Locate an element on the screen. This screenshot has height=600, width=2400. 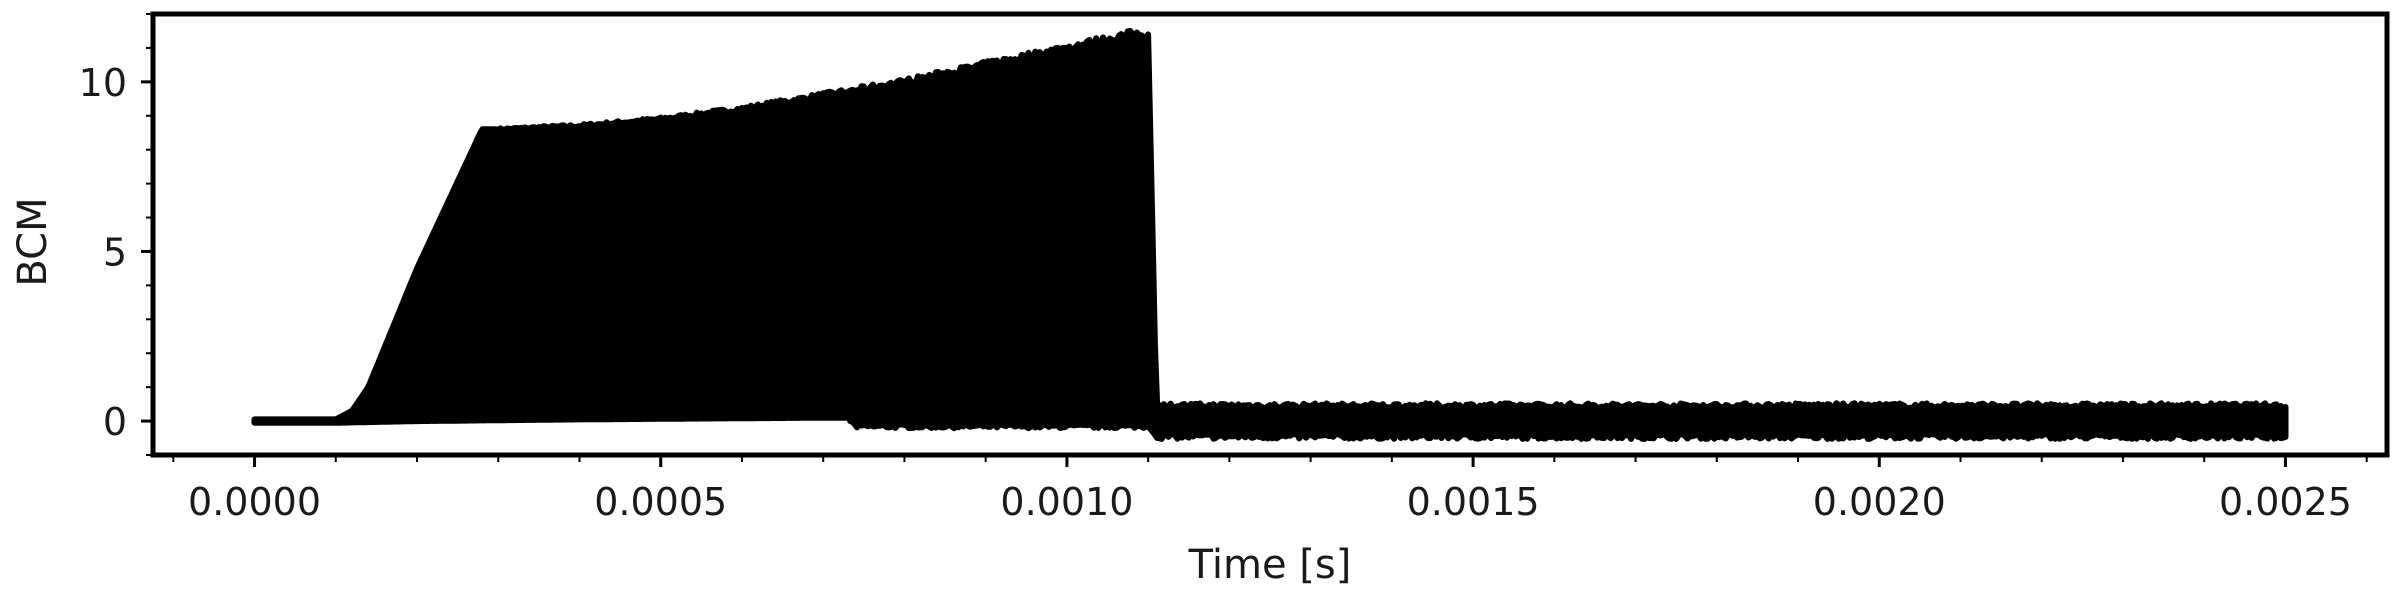
x-axis-label: Time [s] is located at coordinates (1270, 565).